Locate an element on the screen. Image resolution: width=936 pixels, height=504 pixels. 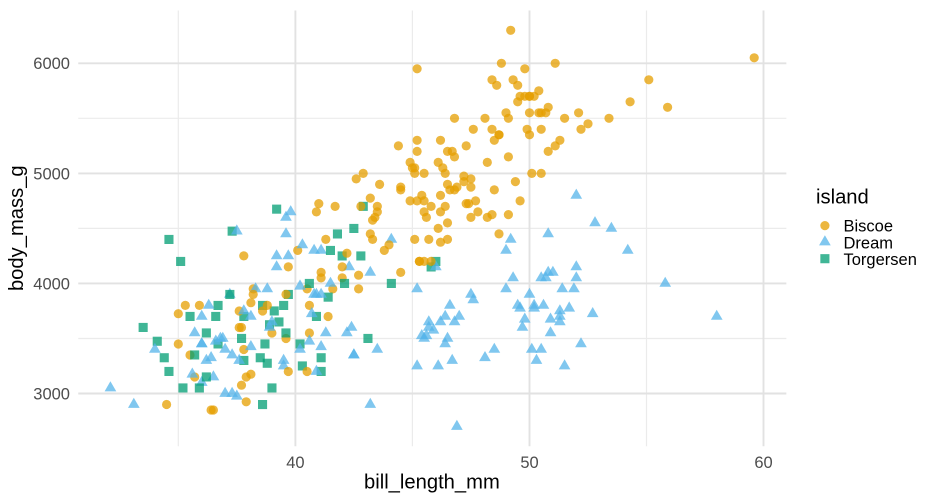
svg-text: island is located at coordinates (842, 198).